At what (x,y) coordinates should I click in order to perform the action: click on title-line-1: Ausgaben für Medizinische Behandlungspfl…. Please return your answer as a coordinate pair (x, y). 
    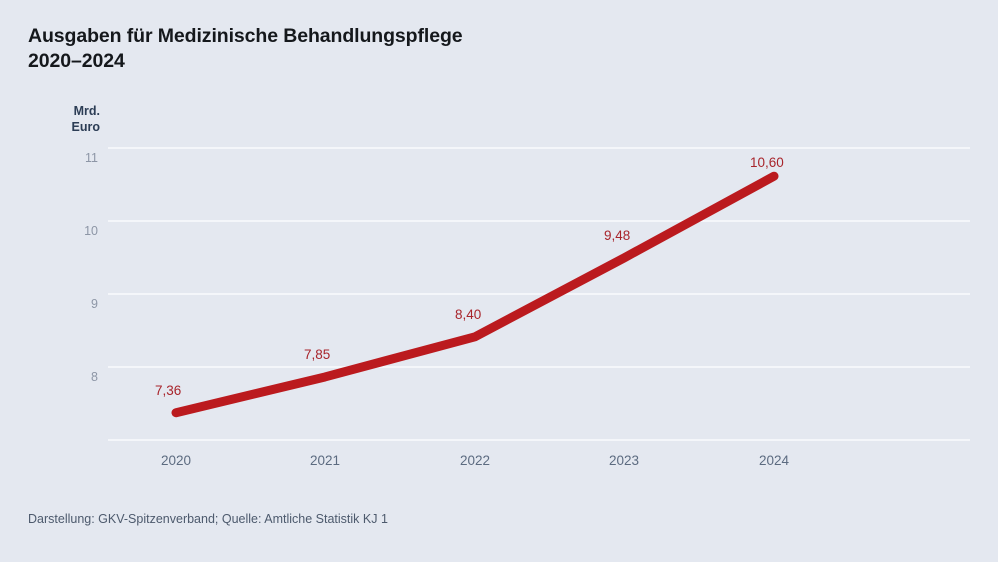
    Looking at the image, I should click on (245, 36).